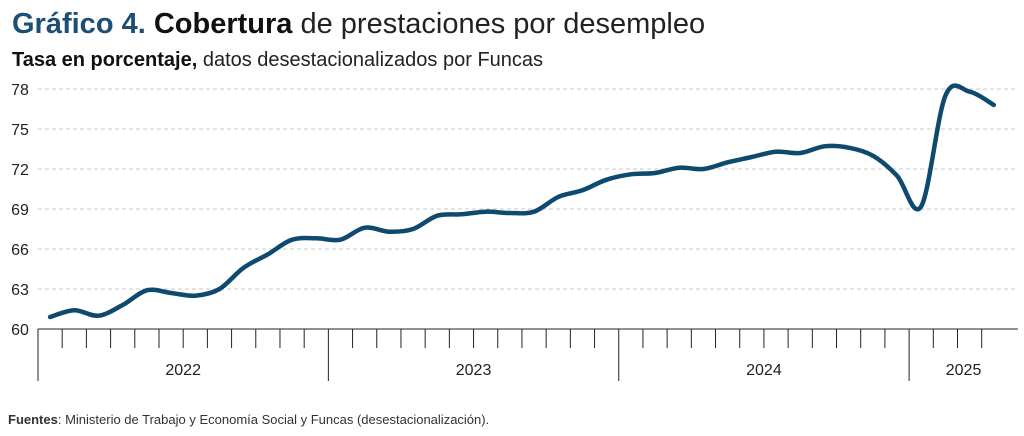  Describe the element at coordinates (20, 210) in the screenshot. I see `y-tick-label: 69` at that location.